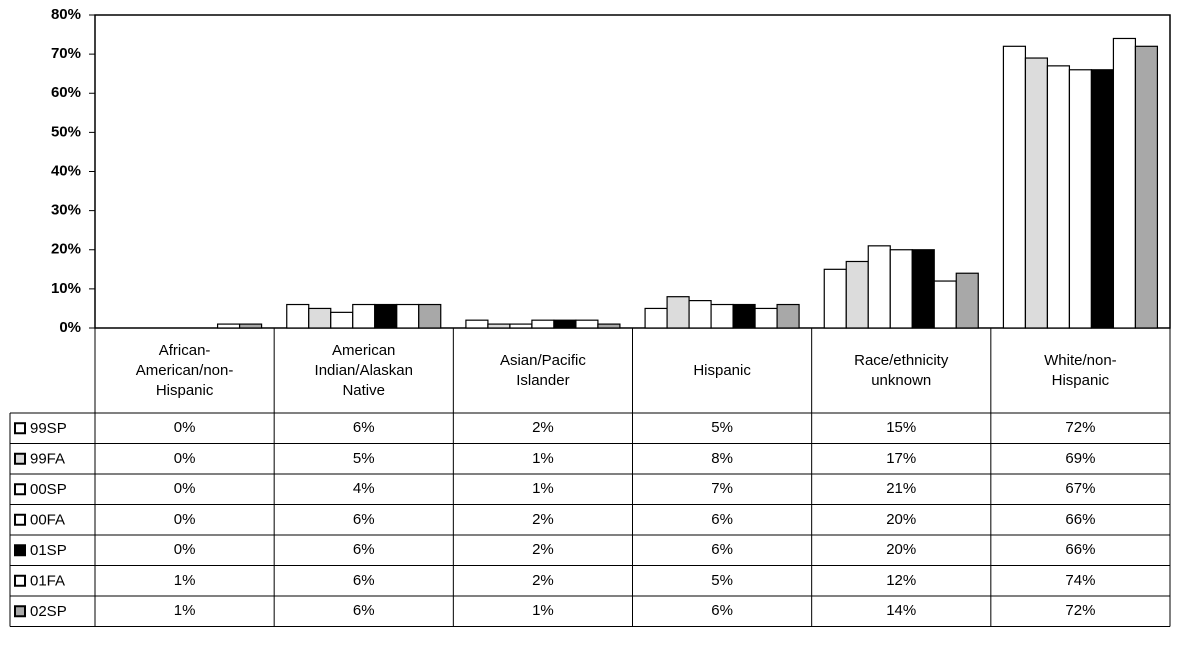 The height and width of the screenshot is (655, 1179). What do you see at coordinates (1080, 370) in the screenshot?
I see `category-label: White/non-Hispanic` at bounding box center [1080, 370].